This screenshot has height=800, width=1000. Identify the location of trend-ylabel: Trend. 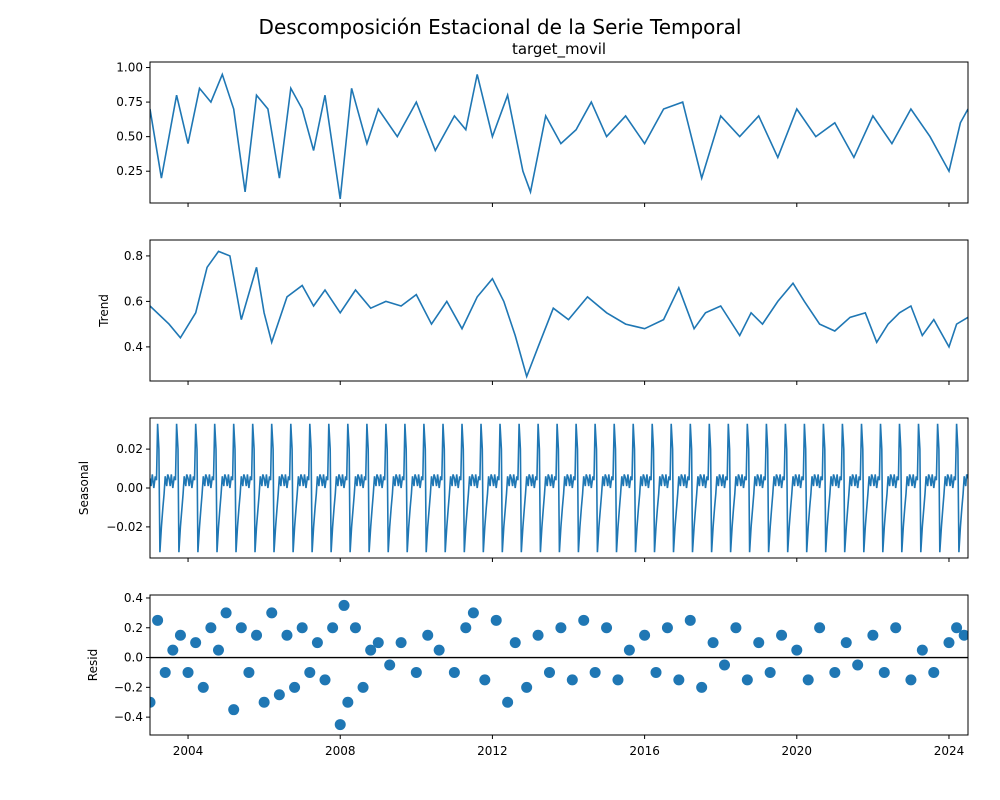
(104, 311).